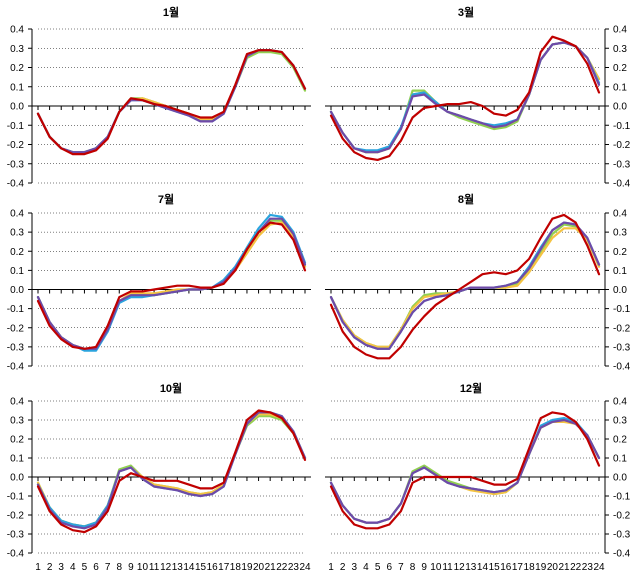  I want to click on x-tick-label: 16, so click(213, 567).